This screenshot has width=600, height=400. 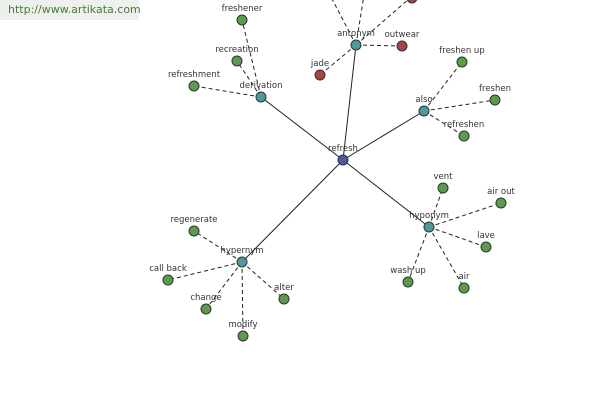 I want to click on node-label: air out, so click(x=501, y=192).